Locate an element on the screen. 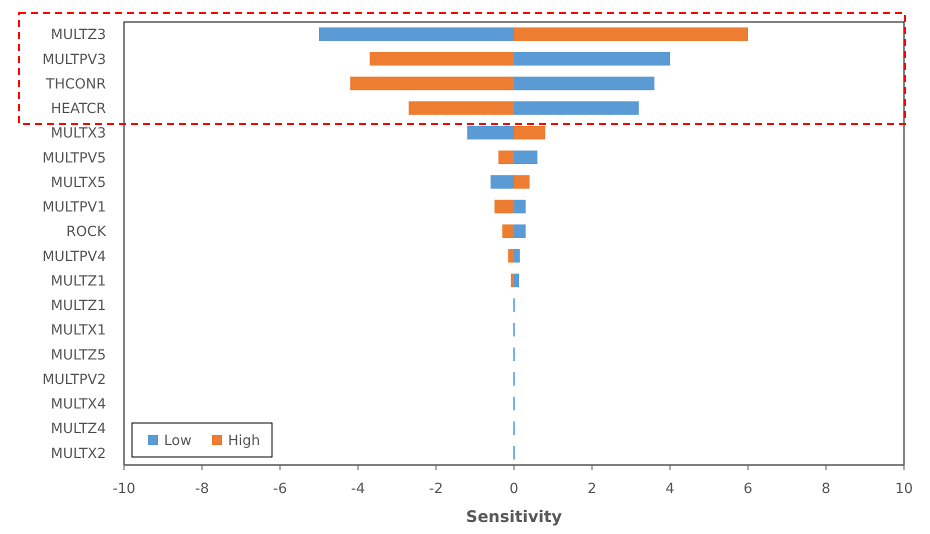 This screenshot has height=534, width=930. x-tick-label: -10 is located at coordinates (124, 489).